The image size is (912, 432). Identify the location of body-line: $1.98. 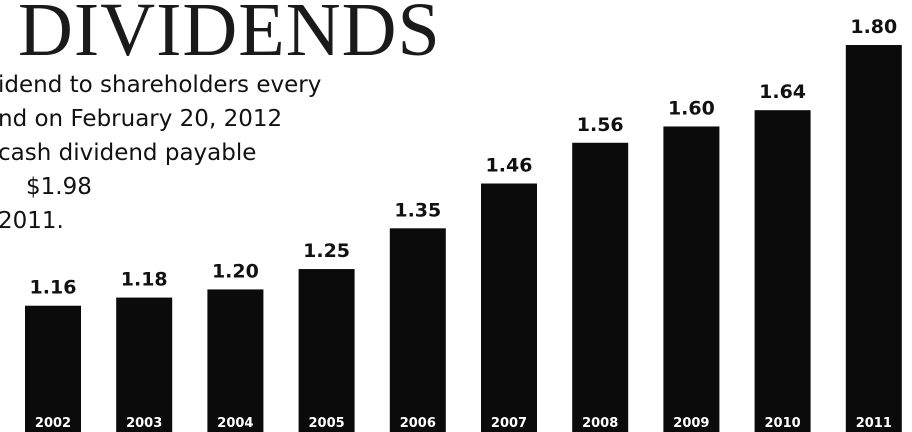
(59, 187).